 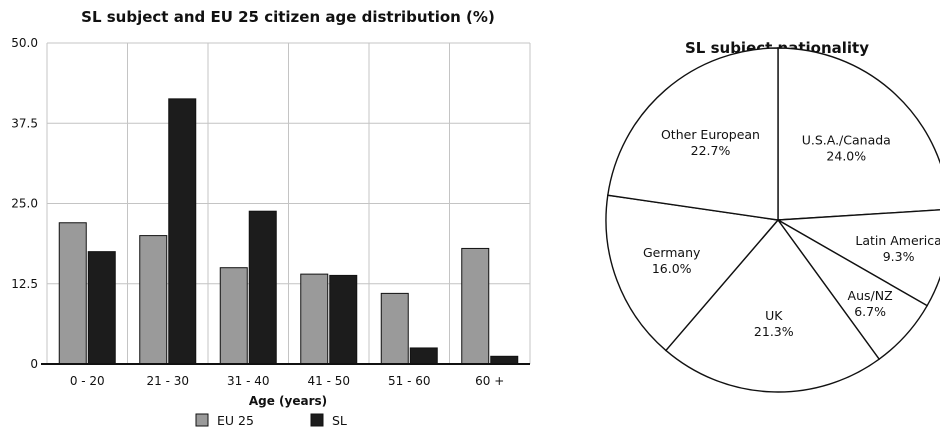 I want to click on y-tick-label: 25.0, so click(x=24, y=204).